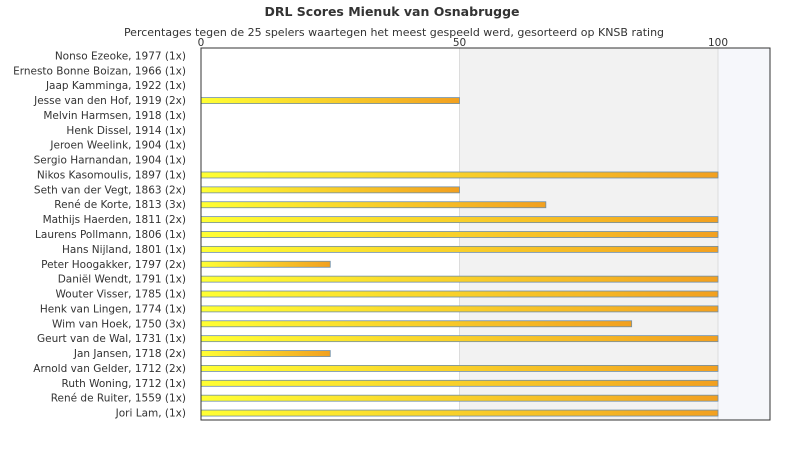  What do you see at coordinates (114, 116) in the screenshot?
I see `category-label: Melvin Harmsen, 1918 (1x)` at bounding box center [114, 116].